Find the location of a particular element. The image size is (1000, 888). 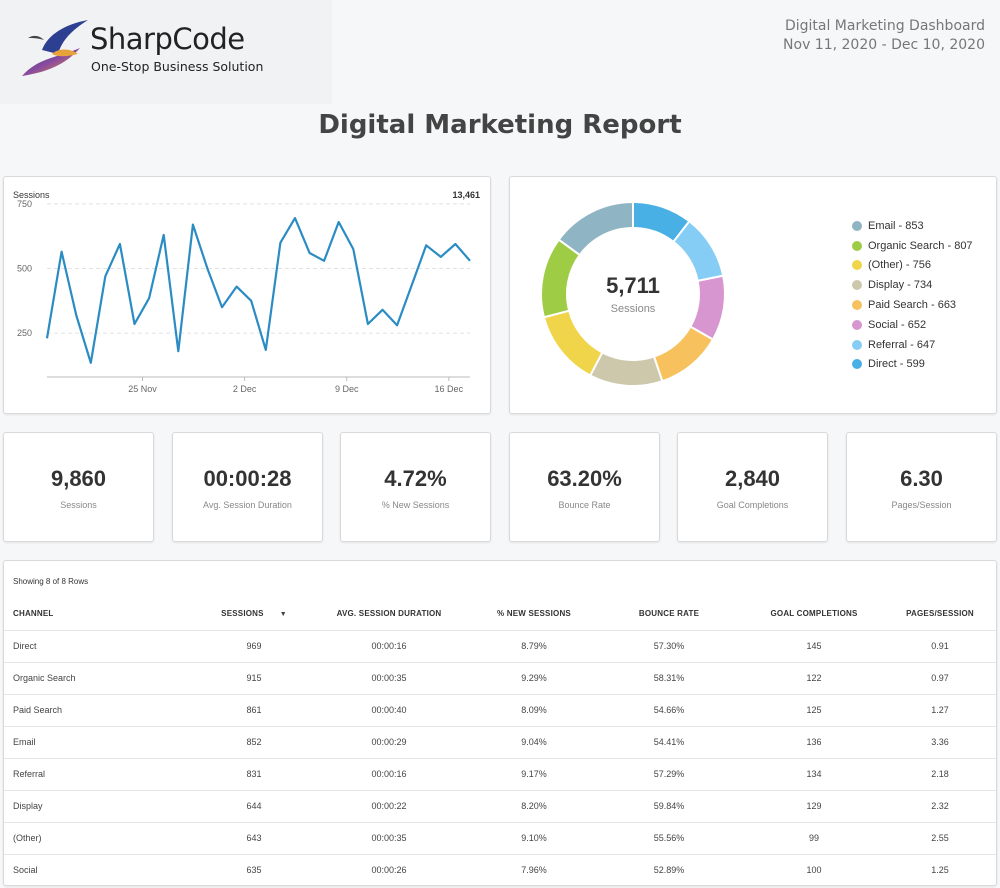

chart-title: Sessions is located at coordinates (31, 195).